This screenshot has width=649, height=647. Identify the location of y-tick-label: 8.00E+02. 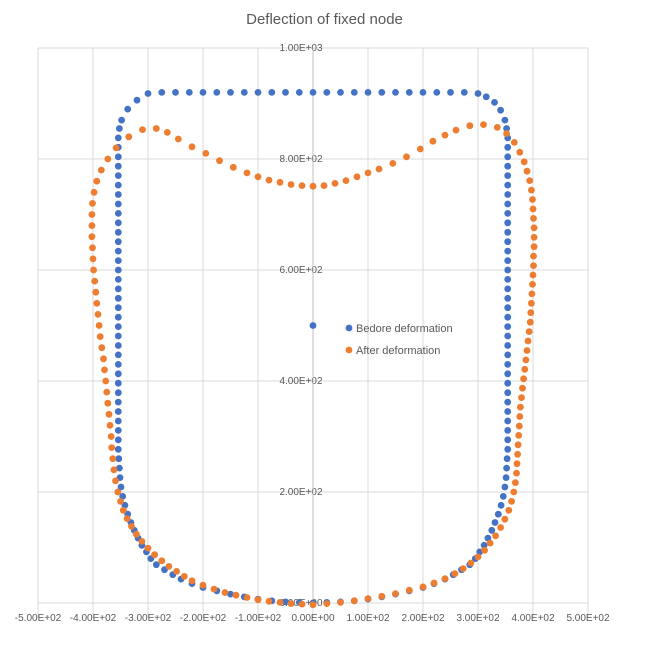
(301, 159).